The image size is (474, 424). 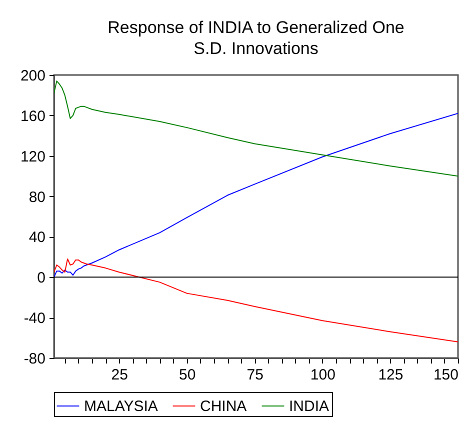 I want to click on x-tick-label: 100, so click(x=323, y=375).